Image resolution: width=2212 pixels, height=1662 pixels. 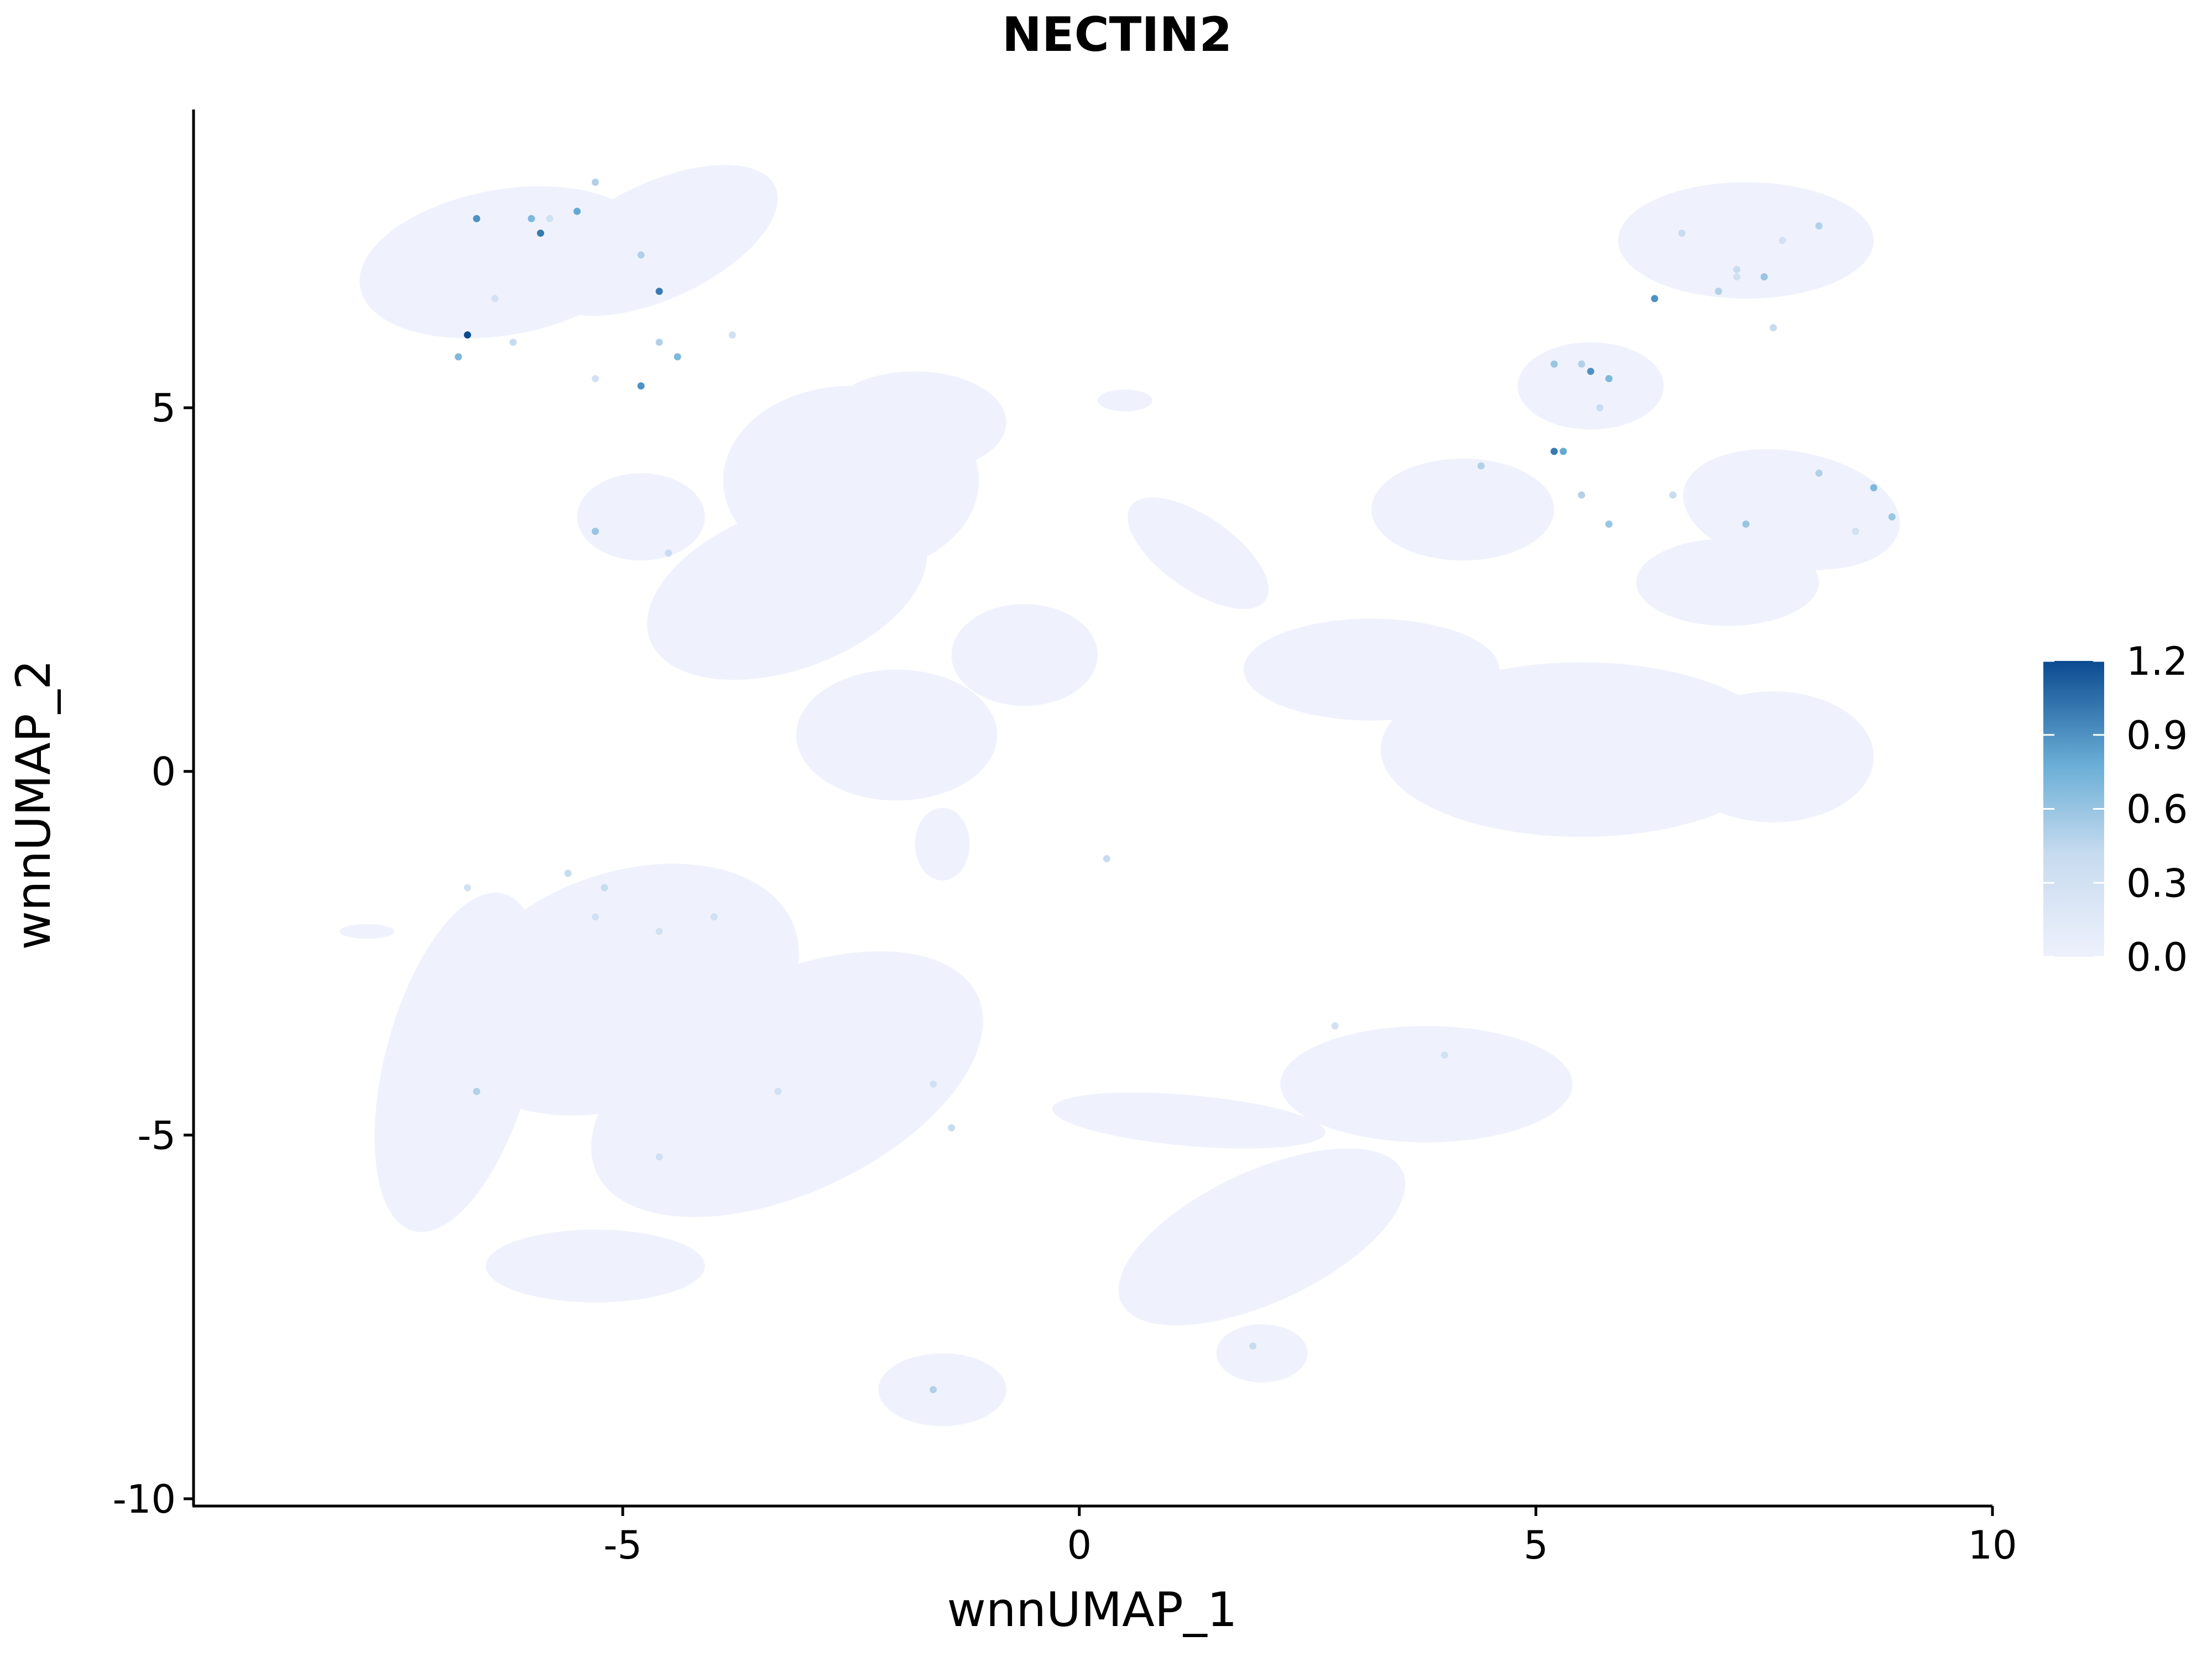 What do you see at coordinates (2157, 661) in the screenshot?
I see `colorbar-tick-label: 1.2` at bounding box center [2157, 661].